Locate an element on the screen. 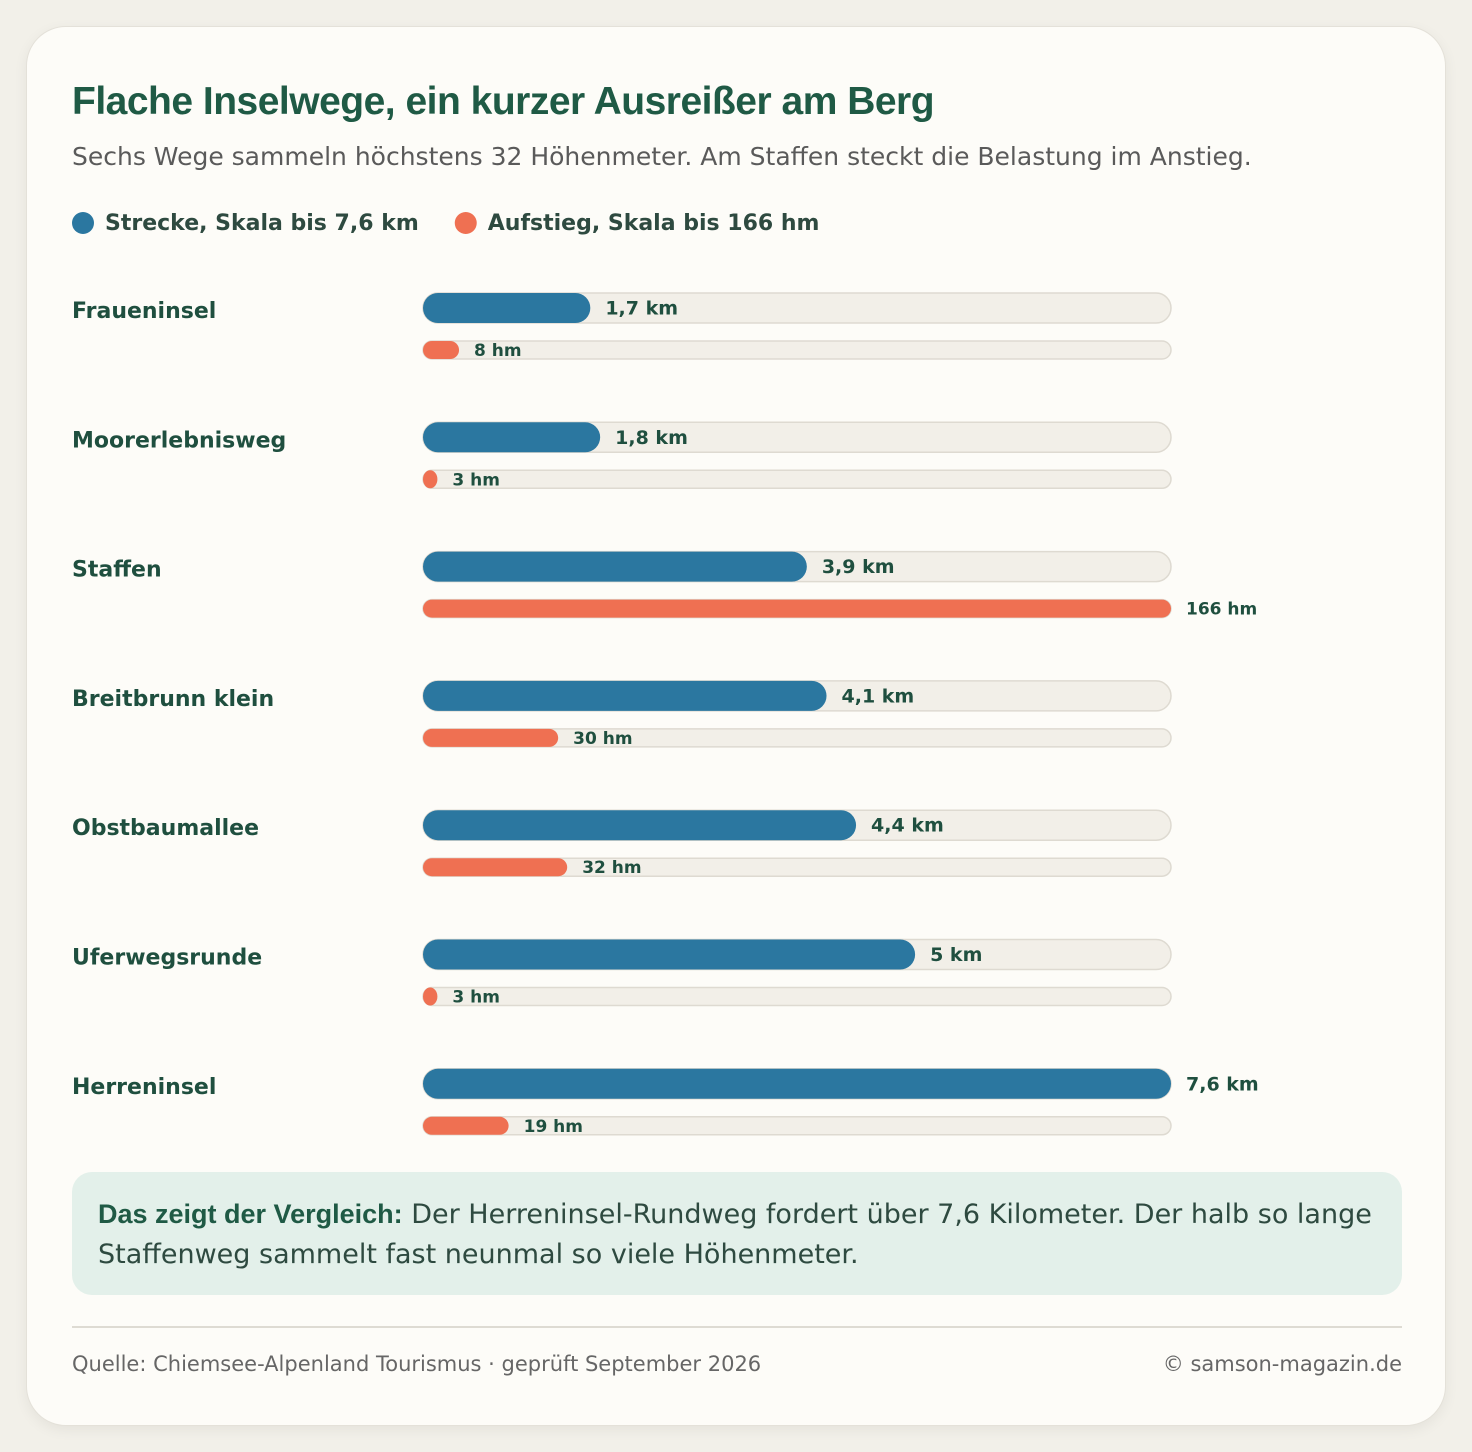  category-label: Herreninsel is located at coordinates (144, 1087).